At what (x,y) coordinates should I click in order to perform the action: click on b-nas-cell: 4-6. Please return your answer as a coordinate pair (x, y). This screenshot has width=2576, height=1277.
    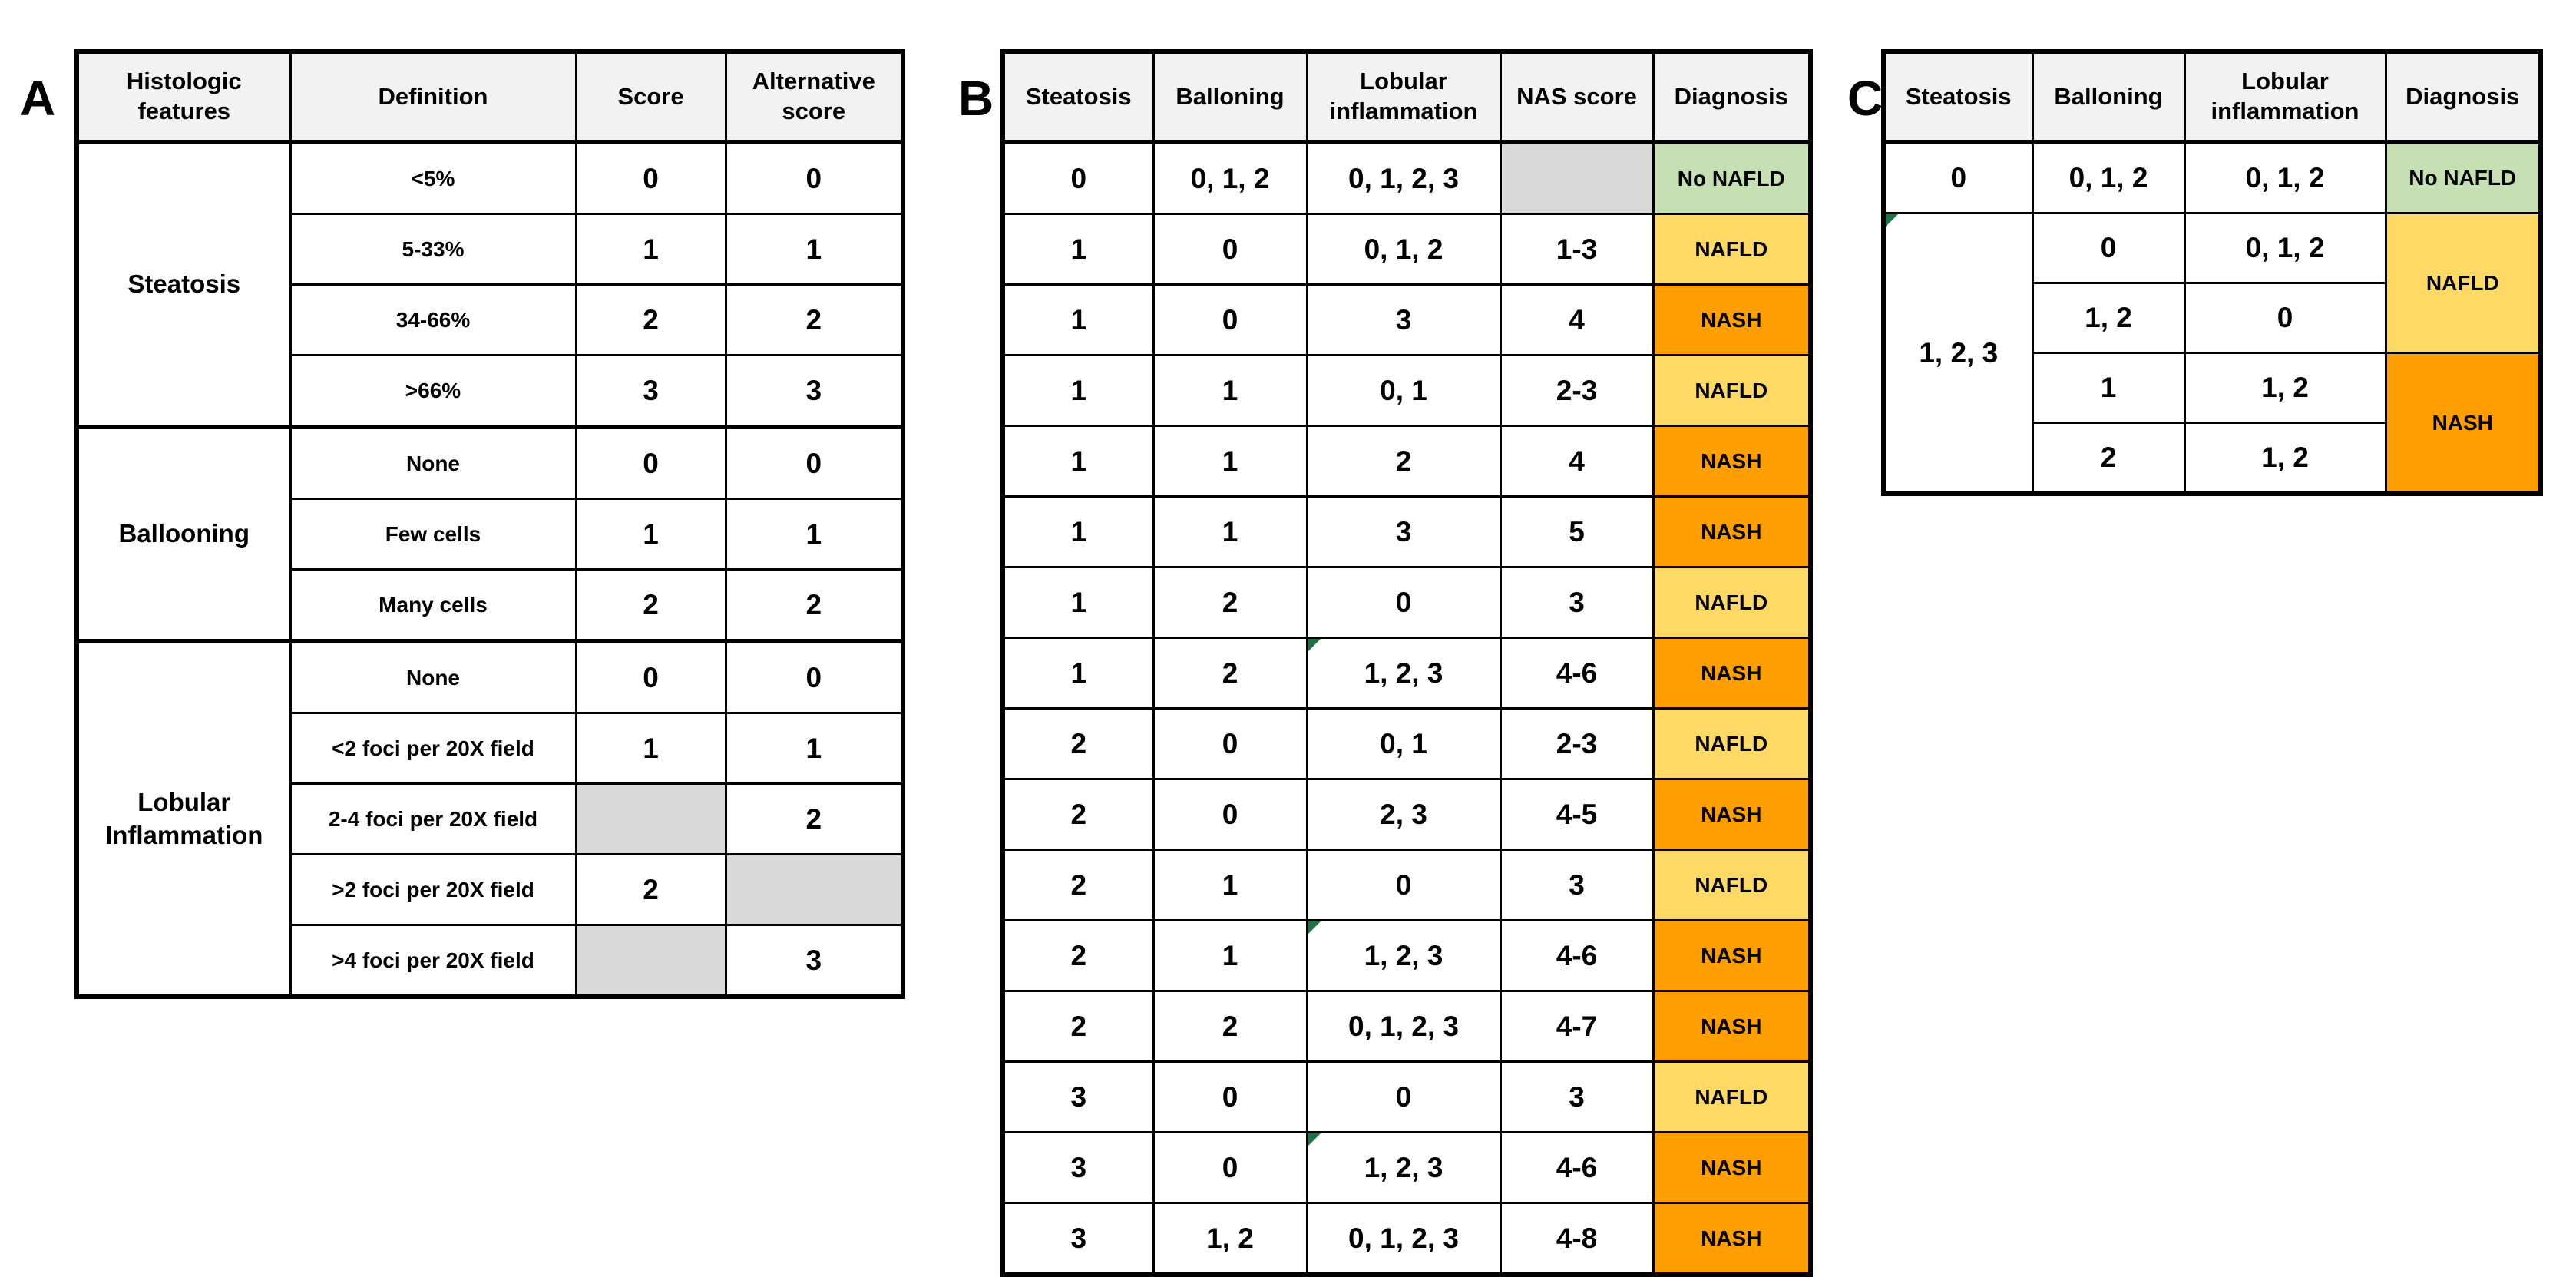
    Looking at the image, I should click on (1577, 674).